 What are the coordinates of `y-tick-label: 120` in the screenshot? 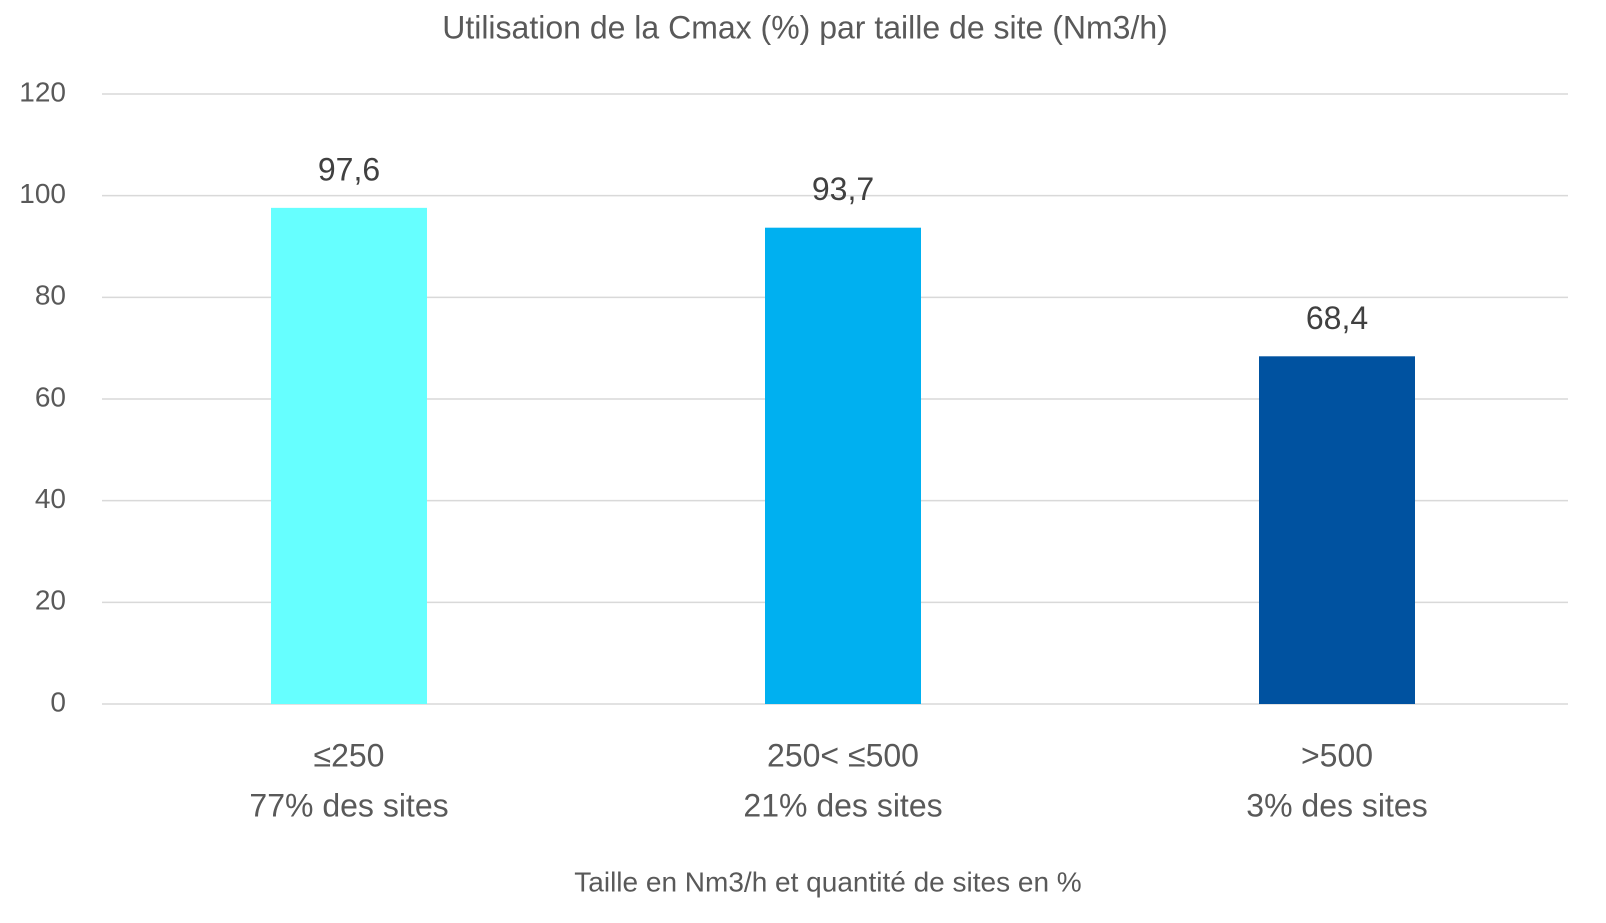 It's located at (42, 91).